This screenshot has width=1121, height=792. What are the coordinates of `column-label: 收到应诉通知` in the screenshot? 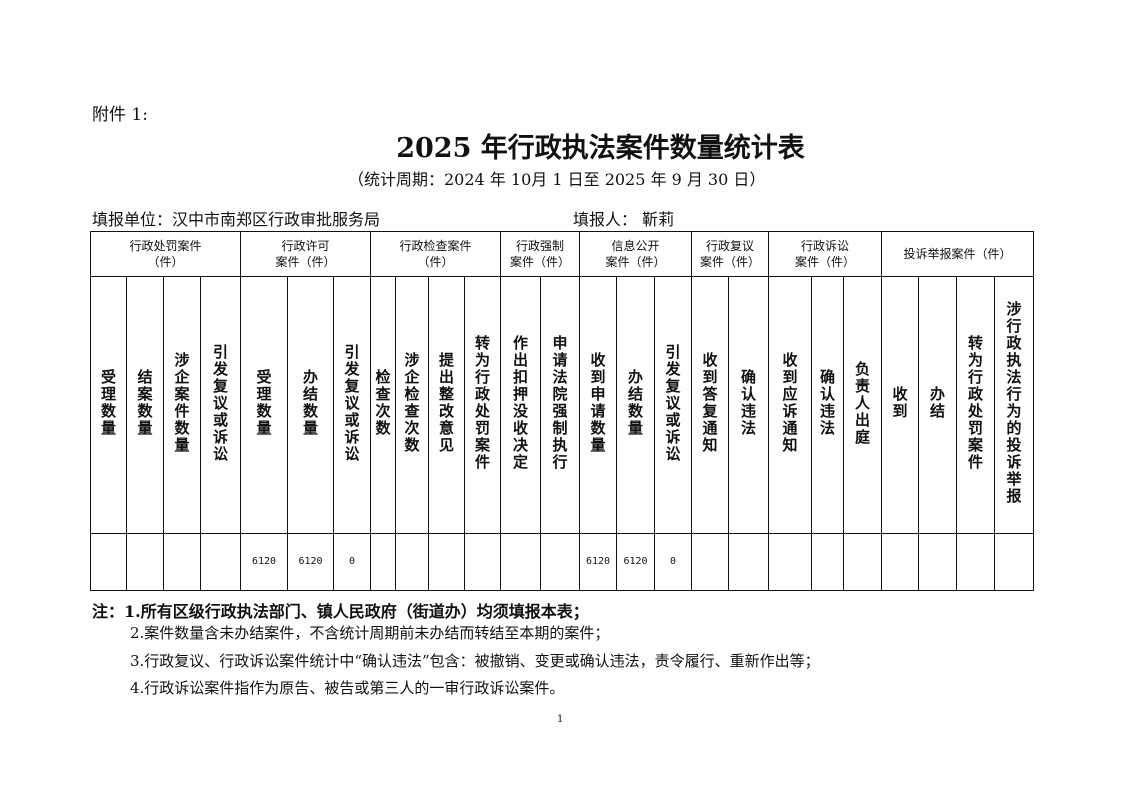 It's located at (789, 403).